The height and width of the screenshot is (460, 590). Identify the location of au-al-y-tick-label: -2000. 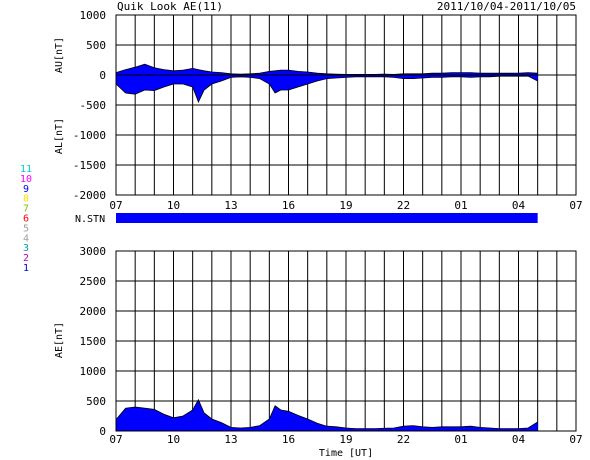
(89, 195).